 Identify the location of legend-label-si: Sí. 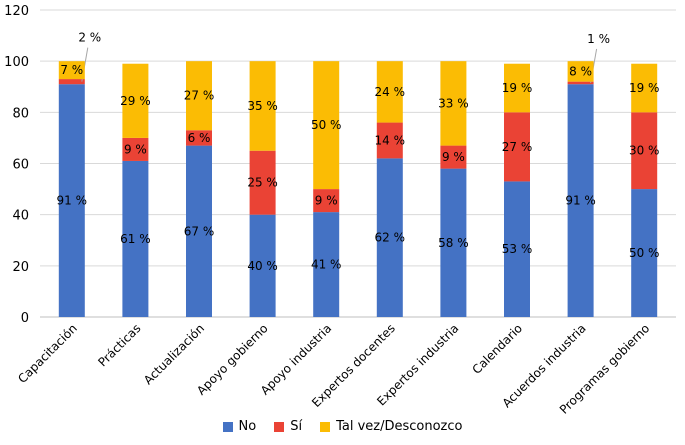
(296, 426).